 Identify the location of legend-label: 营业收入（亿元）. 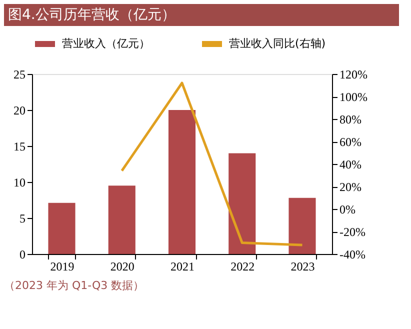
(106, 43).